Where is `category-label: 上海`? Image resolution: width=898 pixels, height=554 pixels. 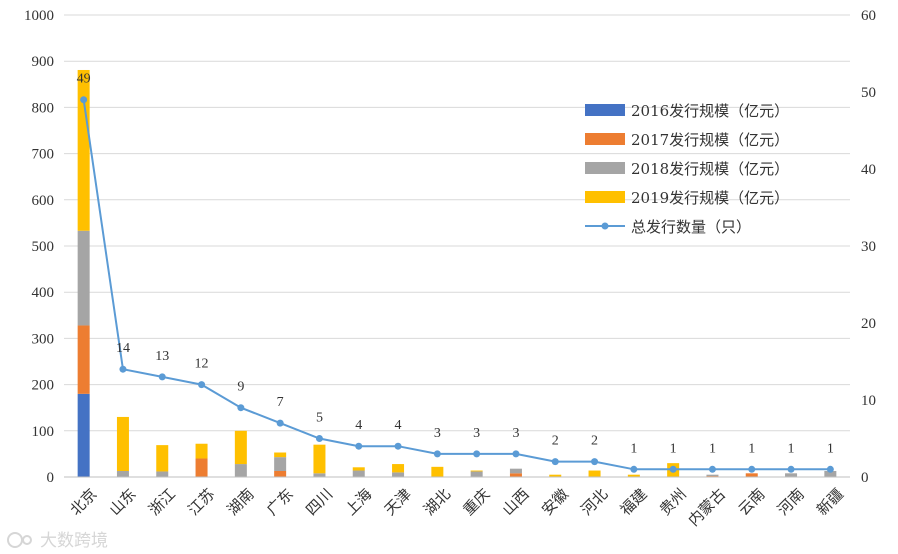 category-label: 上海 is located at coordinates (359, 502).